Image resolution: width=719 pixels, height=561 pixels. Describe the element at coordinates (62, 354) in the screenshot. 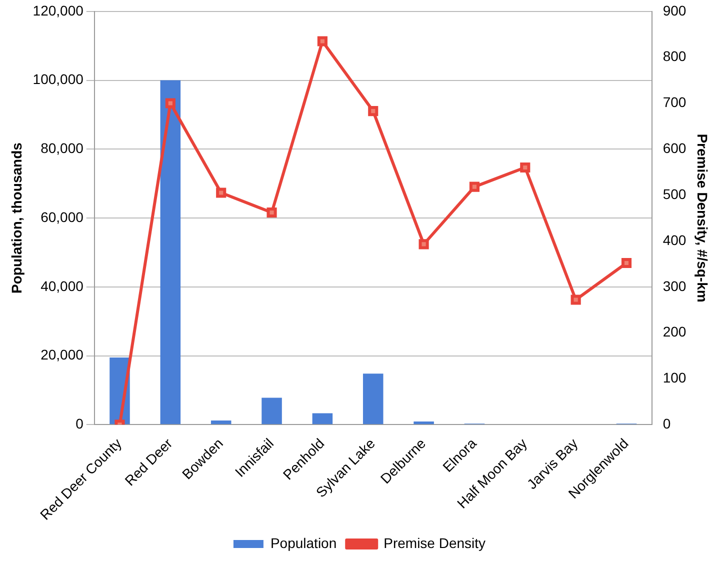

I see `y-tick-label: 20,000` at that location.